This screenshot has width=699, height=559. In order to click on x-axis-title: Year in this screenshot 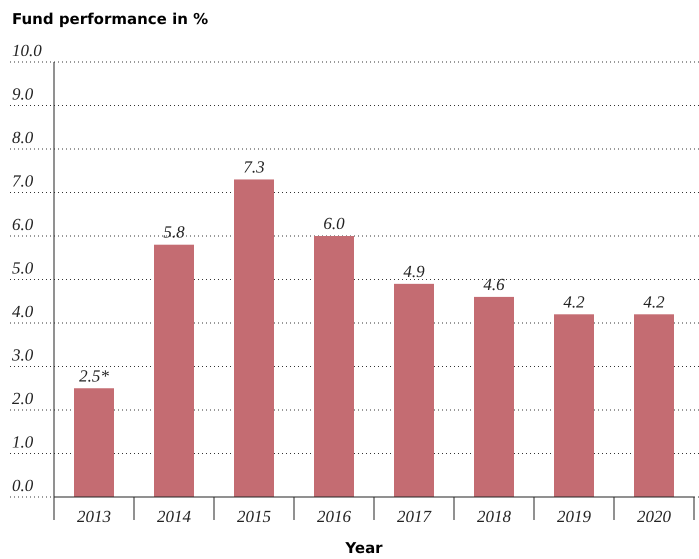, I will do `click(364, 548)`.